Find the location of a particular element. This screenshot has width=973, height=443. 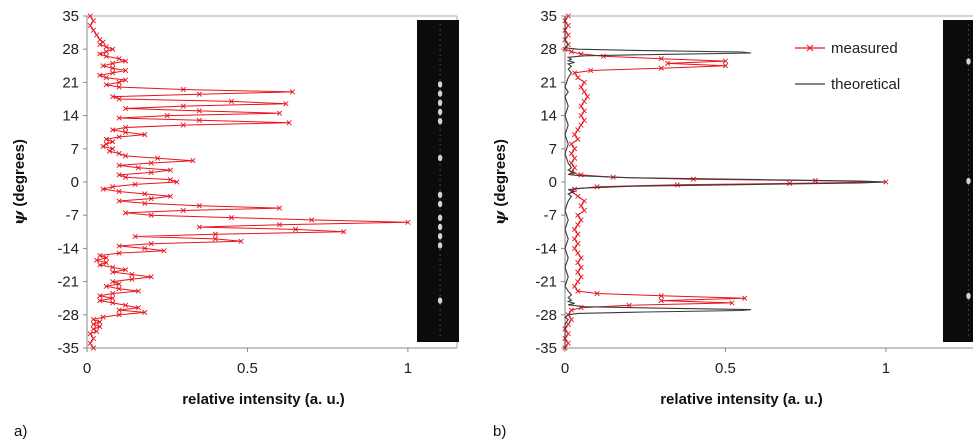

legend-label: measured is located at coordinates (864, 48).